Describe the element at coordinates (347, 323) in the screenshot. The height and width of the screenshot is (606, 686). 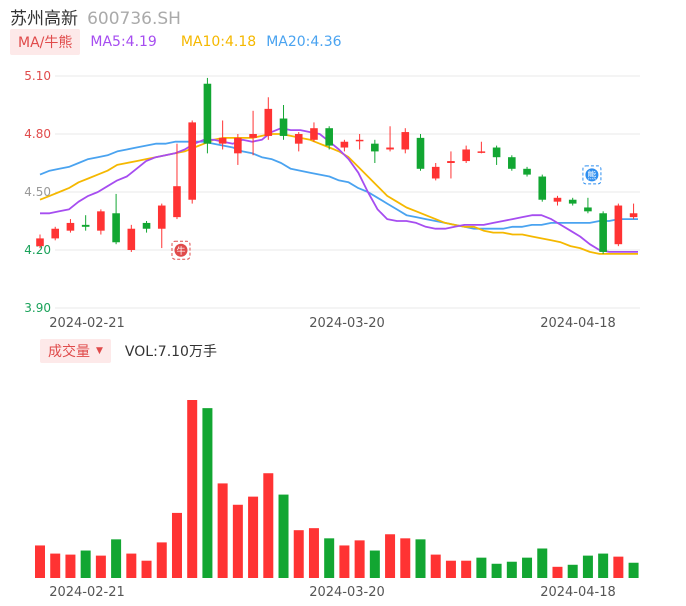
I see `x-tick-label: 2024-03-20` at that location.